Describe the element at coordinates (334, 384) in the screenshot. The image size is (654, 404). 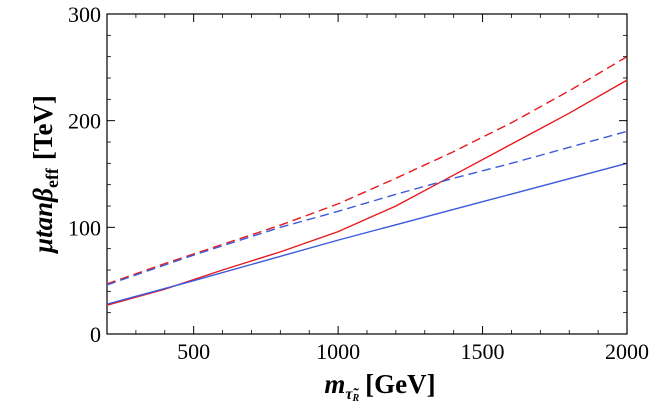
I see `x-axis-label-main: m` at that location.